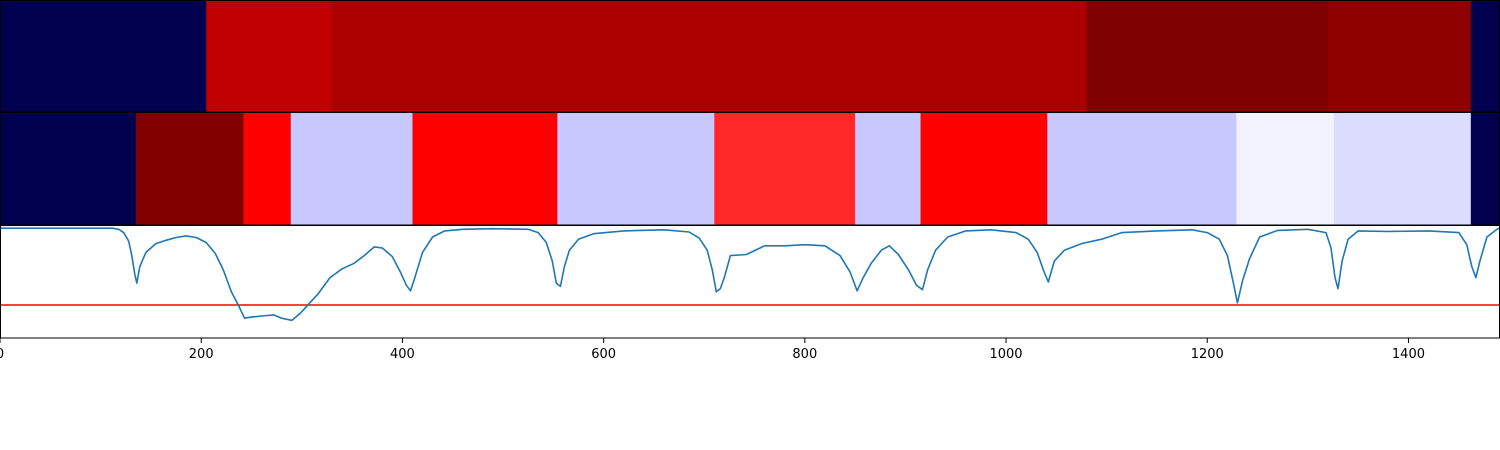 This screenshot has height=450, width=1500. What do you see at coordinates (402, 354) in the screenshot?
I see `x-tick-label: 400` at bounding box center [402, 354].